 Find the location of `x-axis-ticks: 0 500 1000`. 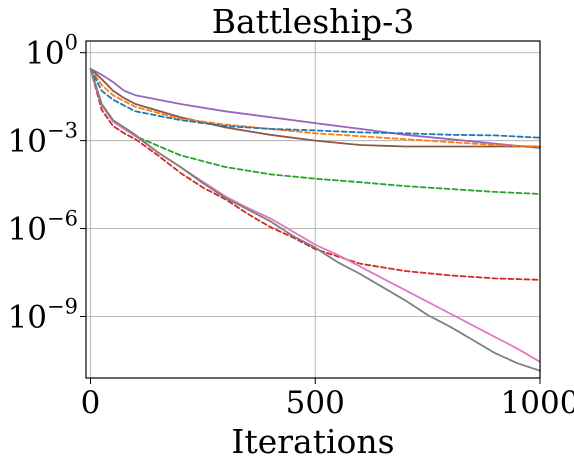

x-axis-ticks: 0 500 1000 is located at coordinates (327, 399).